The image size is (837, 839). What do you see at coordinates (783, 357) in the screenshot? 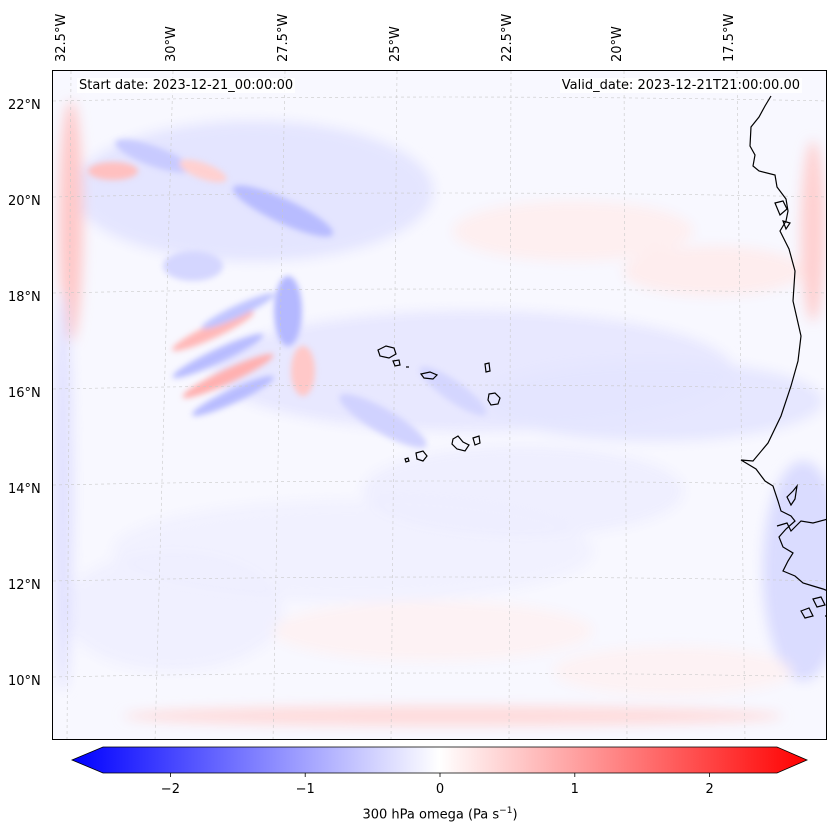
I see `west-africa-coastline` at bounding box center [783, 357].